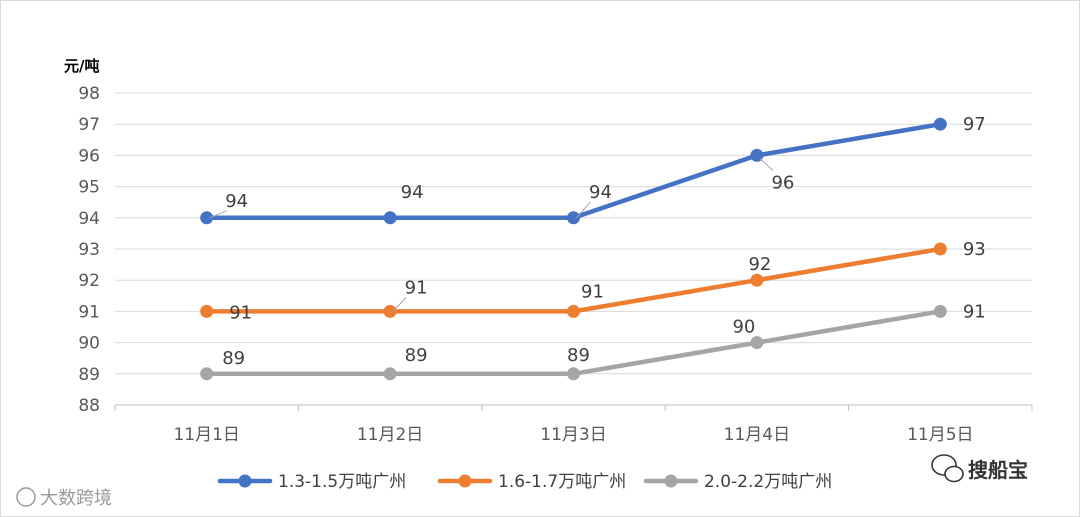 The image size is (1080, 517). I want to click on data-label: 90, so click(743, 327).